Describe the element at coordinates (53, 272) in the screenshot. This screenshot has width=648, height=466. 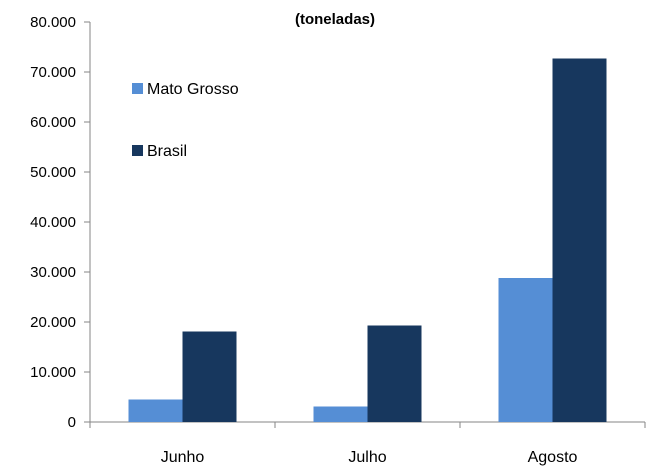
I see `y-tick-label: 30.000` at that location.